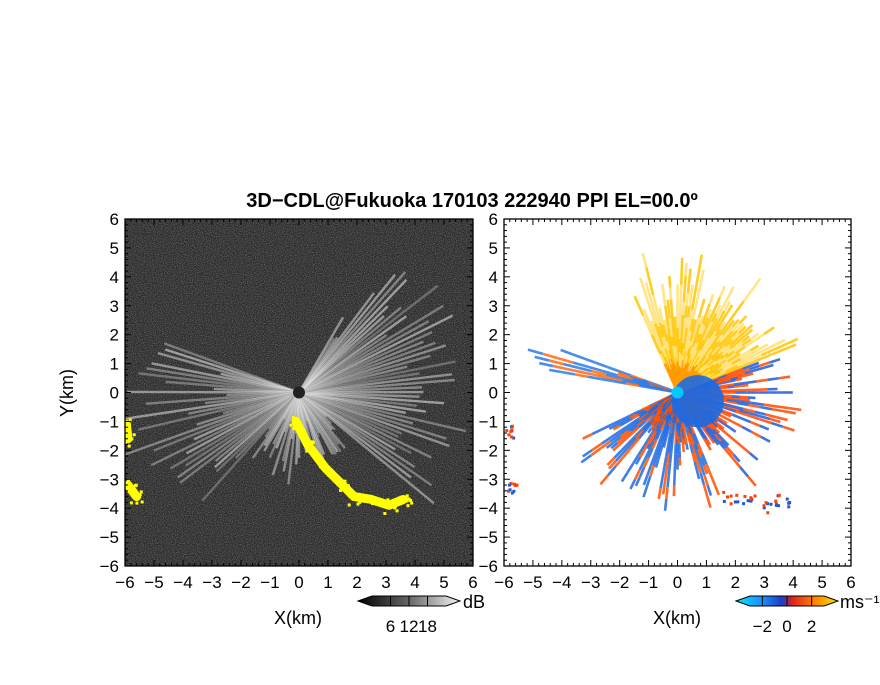 The width and height of the screenshot is (880, 685). Describe the element at coordinates (390, 626) in the screenshot. I see `colorbar-tick-label: 6` at that location.